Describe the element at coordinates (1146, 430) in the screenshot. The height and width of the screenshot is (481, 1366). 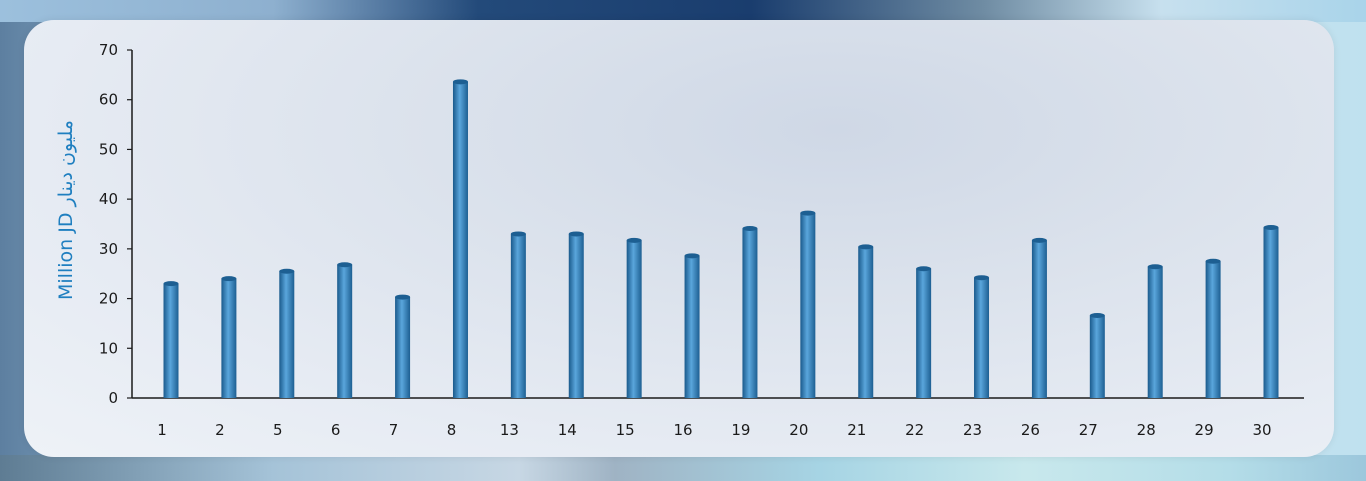
I see `x-tick-label: 28` at that location.